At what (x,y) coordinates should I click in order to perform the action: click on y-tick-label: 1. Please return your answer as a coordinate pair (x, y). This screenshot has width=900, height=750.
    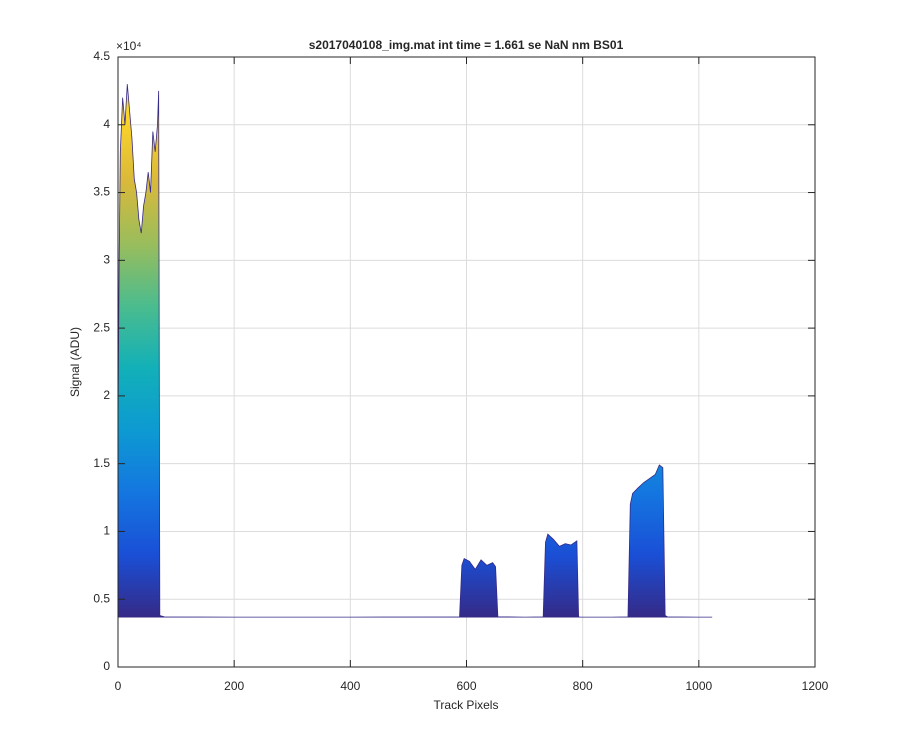
    Looking at the image, I should click on (106, 531).